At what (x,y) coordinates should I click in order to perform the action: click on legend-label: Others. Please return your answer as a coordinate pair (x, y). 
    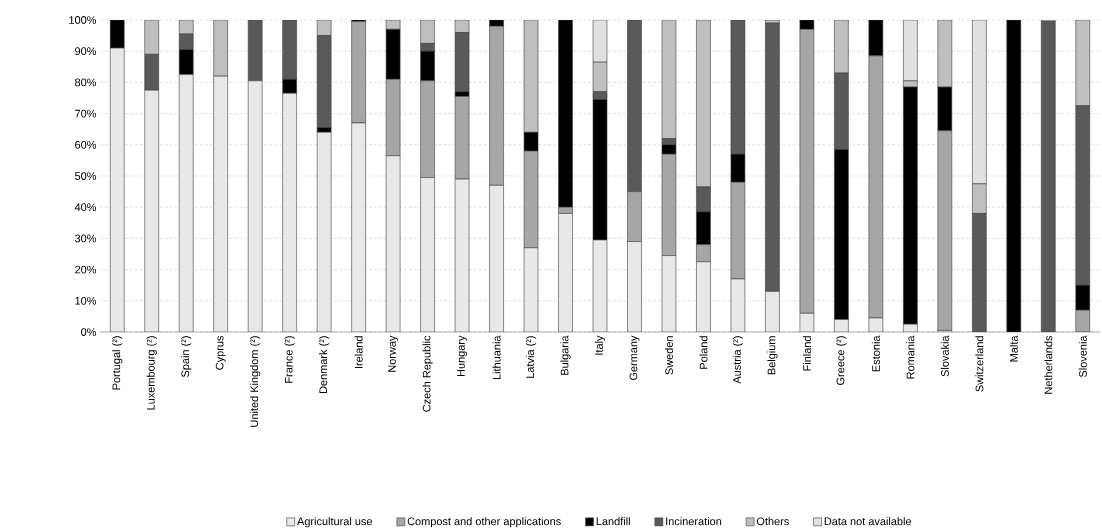
    Looking at the image, I should click on (772, 521).